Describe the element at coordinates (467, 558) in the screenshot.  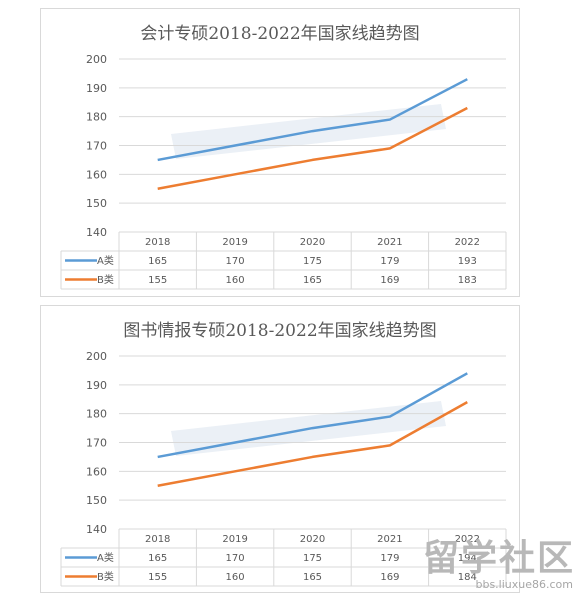
I see `table-cell-value: 194` at that location.